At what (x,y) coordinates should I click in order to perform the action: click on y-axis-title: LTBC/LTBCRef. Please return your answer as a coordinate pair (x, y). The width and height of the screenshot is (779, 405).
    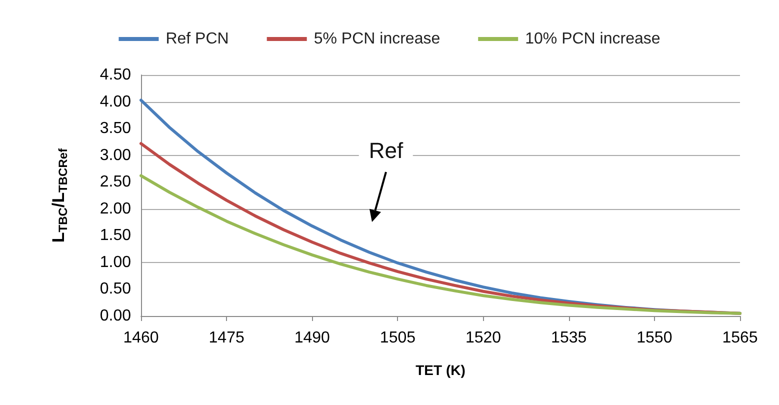
    Looking at the image, I should click on (59, 195).